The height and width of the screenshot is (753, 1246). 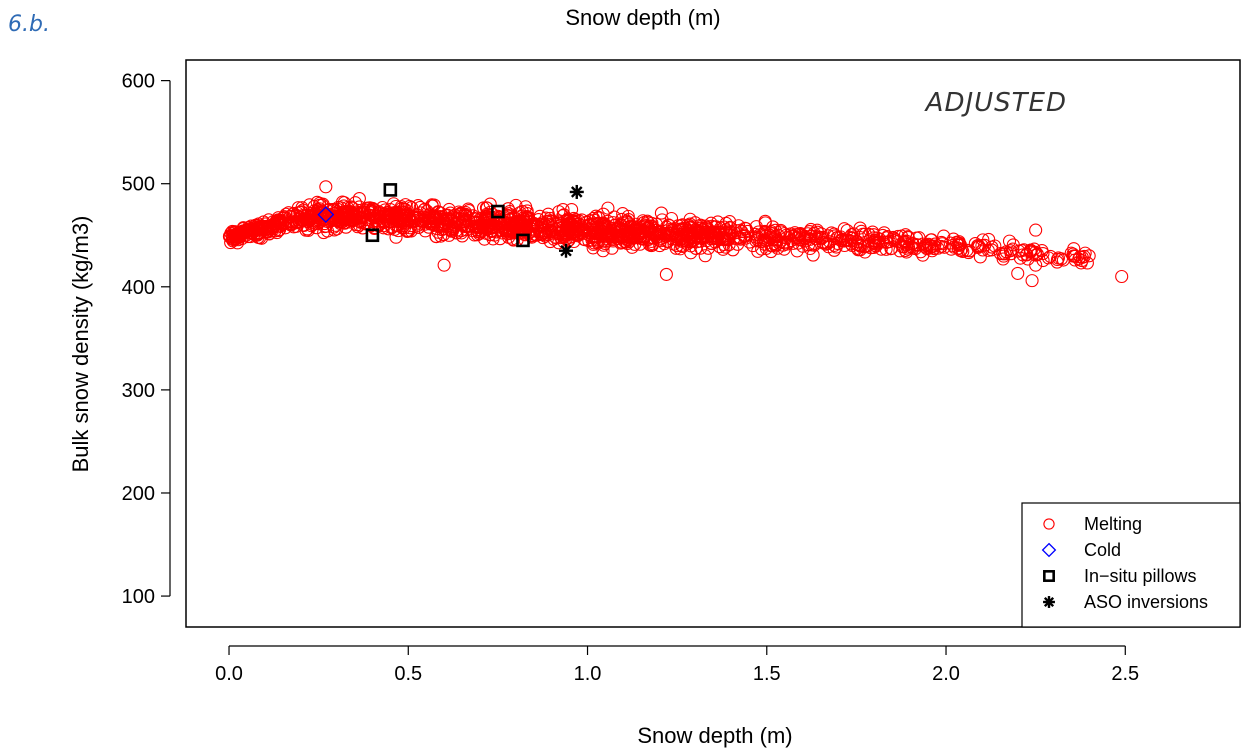 What do you see at coordinates (146, 339) in the screenshot?
I see `y-axis: 100 200 300 400 500 600` at bounding box center [146, 339].